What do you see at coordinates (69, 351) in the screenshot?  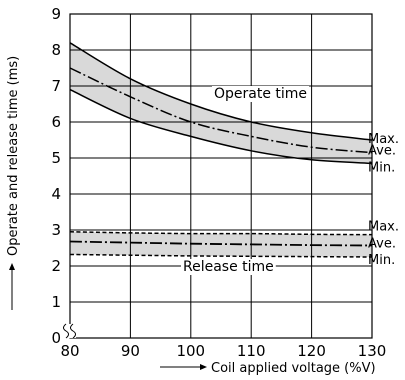 I see `x-tick-label: 80` at bounding box center [69, 351].